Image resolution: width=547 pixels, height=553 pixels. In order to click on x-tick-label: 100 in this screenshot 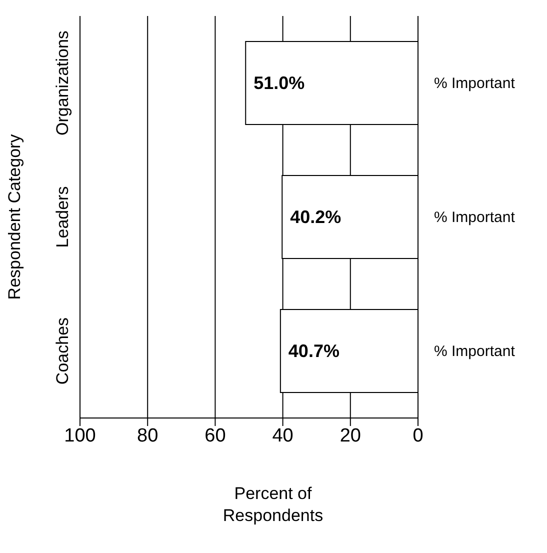, I will do `click(80, 435)`.